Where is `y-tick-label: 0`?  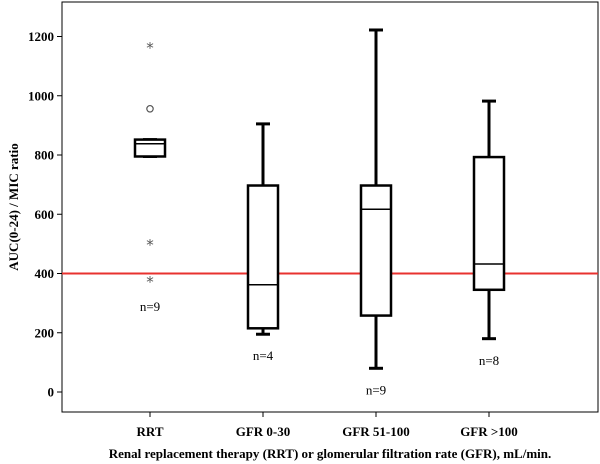
y-tick-label: 0 is located at coordinates (51, 392).